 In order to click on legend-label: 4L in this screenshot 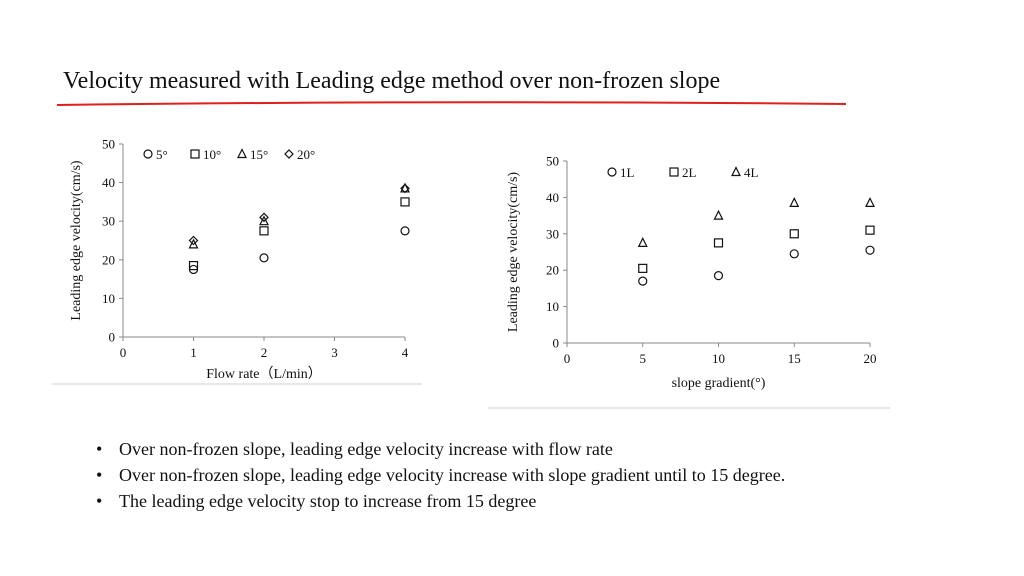, I will do `click(751, 172)`.